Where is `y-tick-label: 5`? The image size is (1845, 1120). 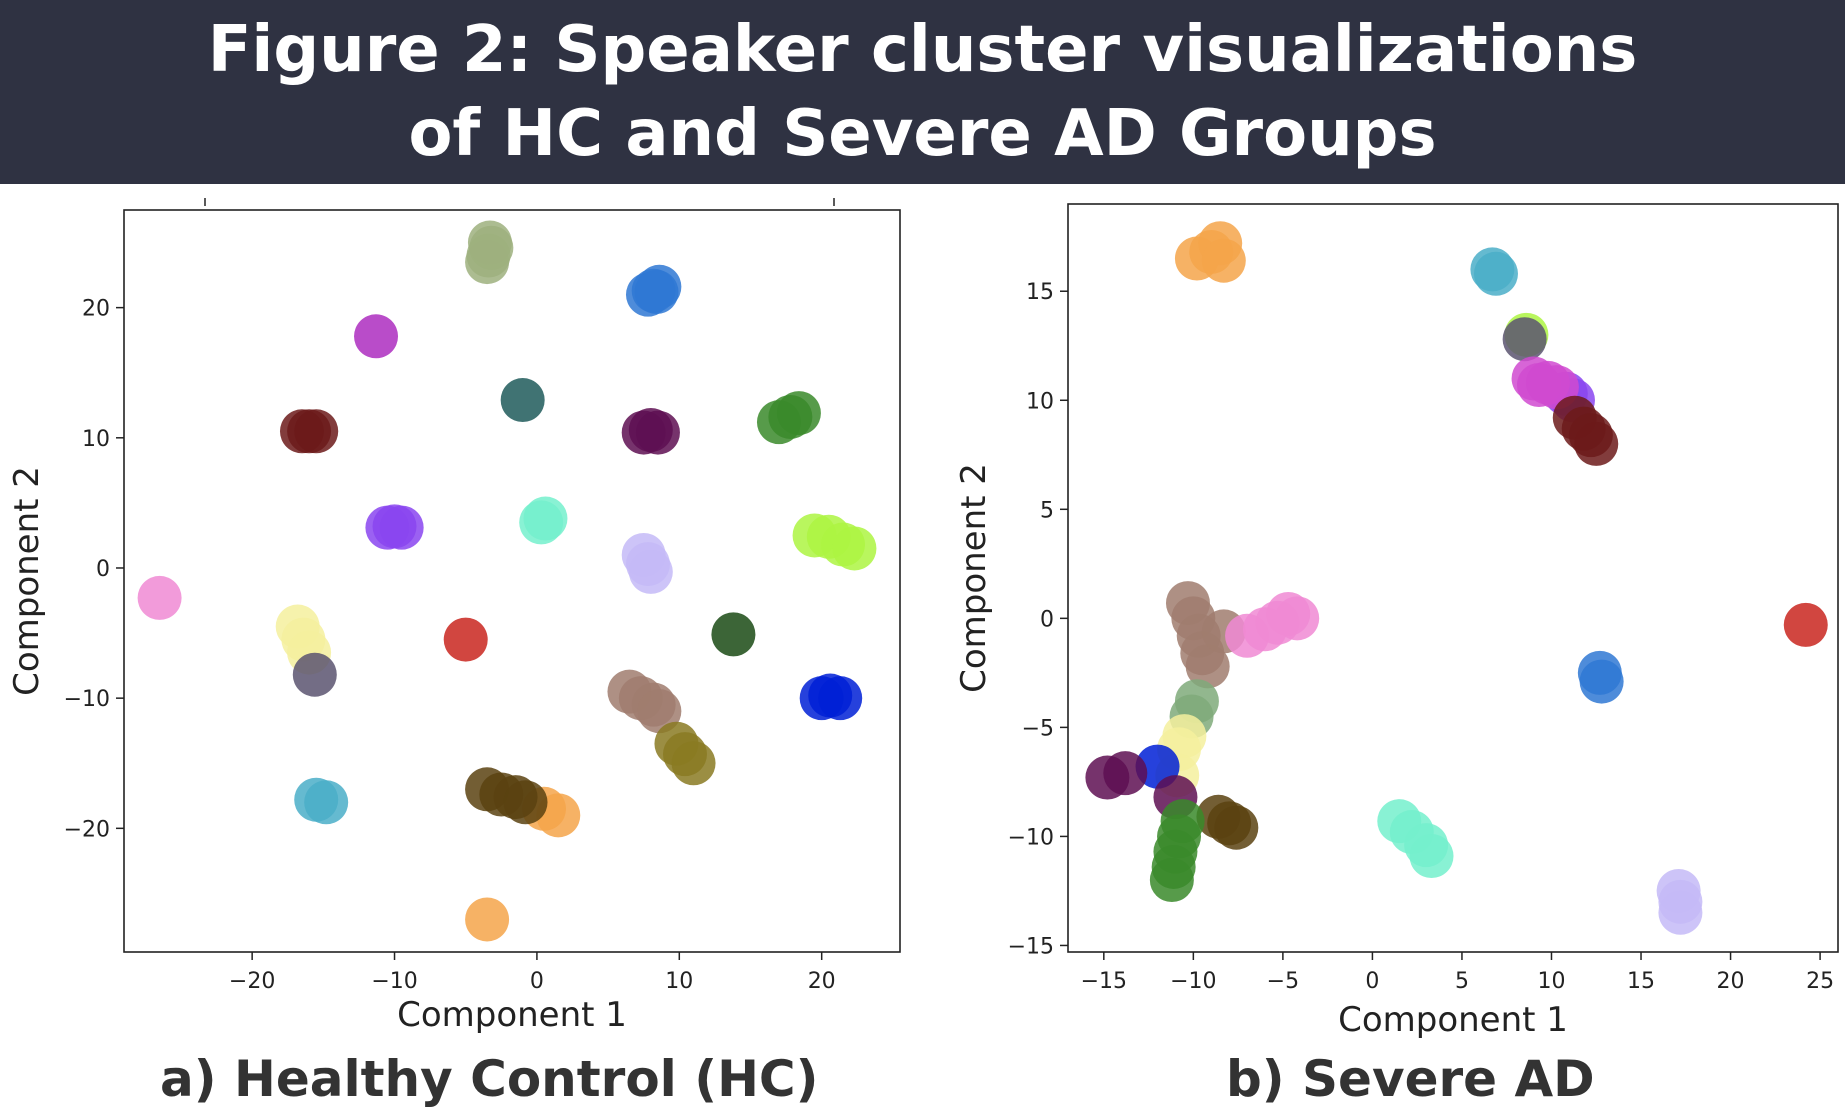 y-tick-label: 5 is located at coordinates (1047, 510).